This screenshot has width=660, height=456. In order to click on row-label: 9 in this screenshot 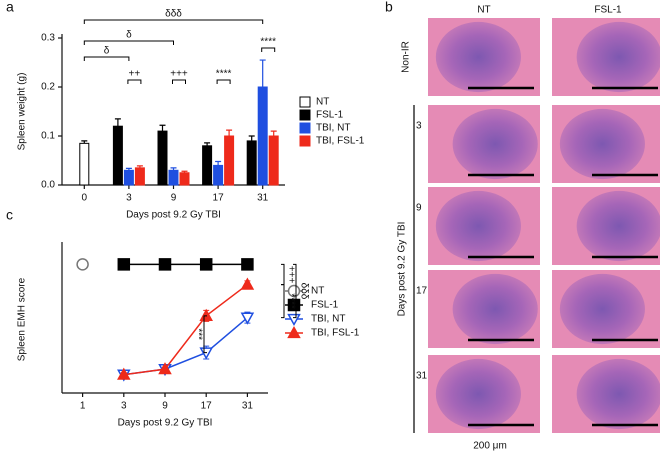, I will do `click(419, 208)`.